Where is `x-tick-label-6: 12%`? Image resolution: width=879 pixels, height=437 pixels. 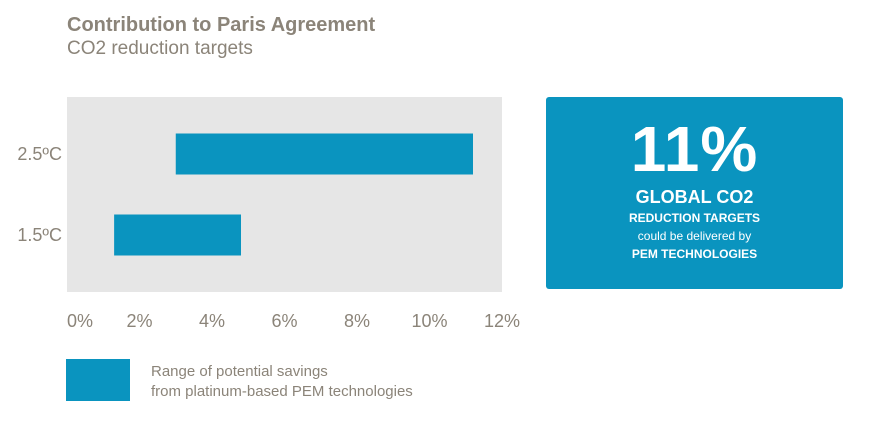
x-tick-label-6: 12% is located at coordinates (502, 321).